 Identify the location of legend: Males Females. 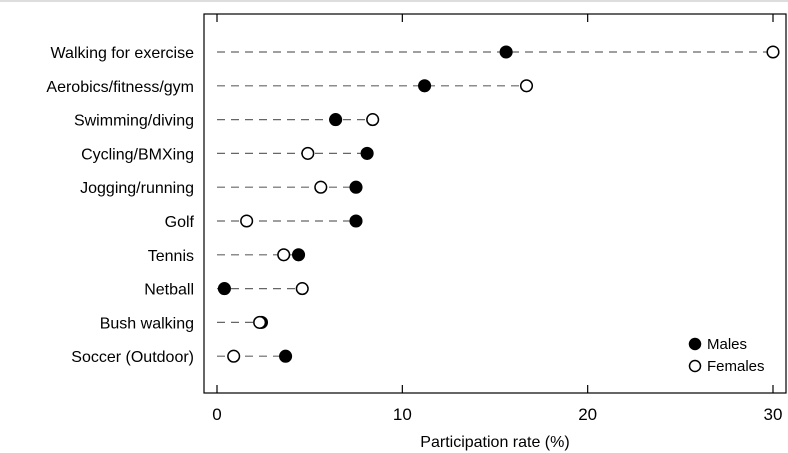
(726, 355).